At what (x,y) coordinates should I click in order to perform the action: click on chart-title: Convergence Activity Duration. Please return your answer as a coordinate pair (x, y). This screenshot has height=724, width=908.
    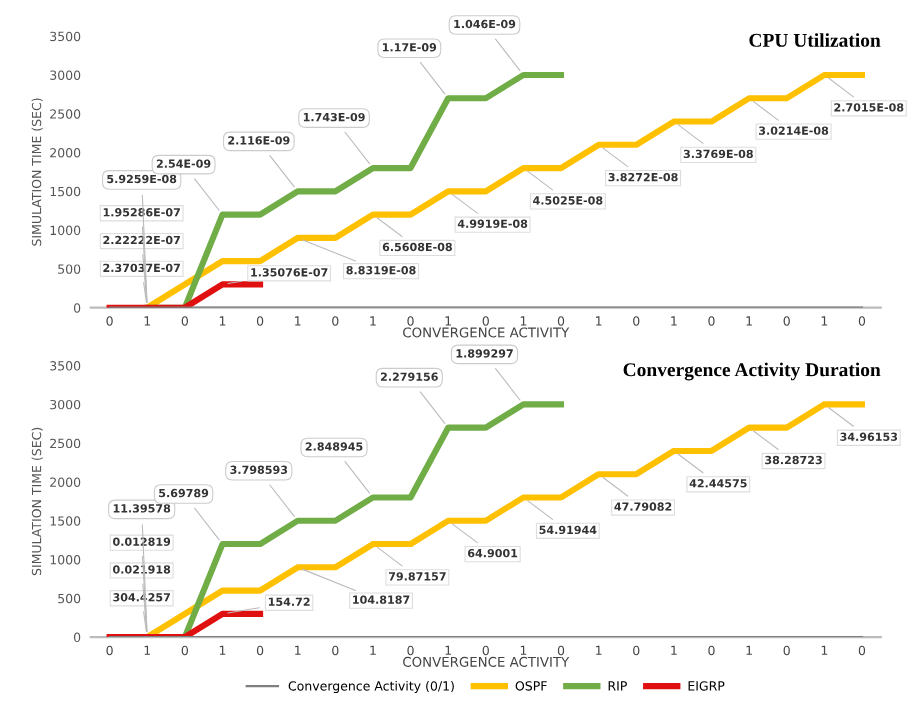
    Looking at the image, I should click on (752, 371).